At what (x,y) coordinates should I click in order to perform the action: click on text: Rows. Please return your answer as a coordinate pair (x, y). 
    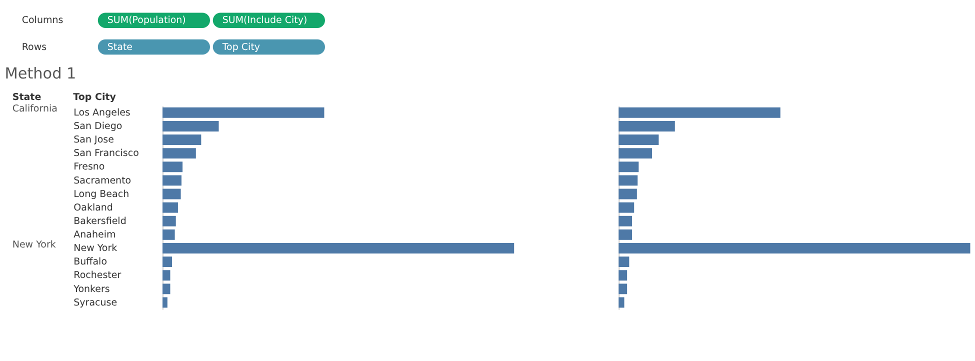
    Looking at the image, I should click on (34, 47).